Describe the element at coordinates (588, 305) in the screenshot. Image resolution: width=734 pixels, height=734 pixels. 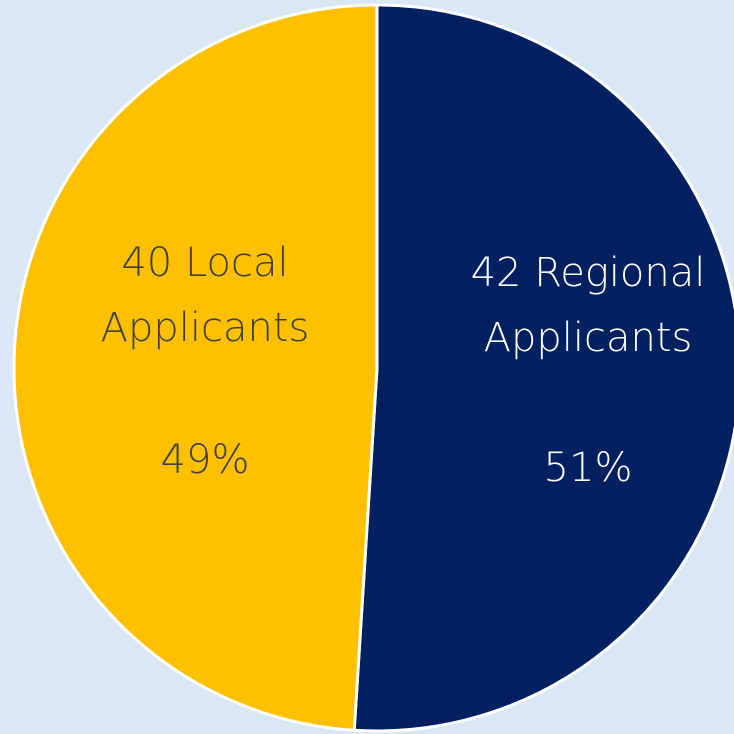
I see `slice-label: 42 Regional Applicants` at that location.